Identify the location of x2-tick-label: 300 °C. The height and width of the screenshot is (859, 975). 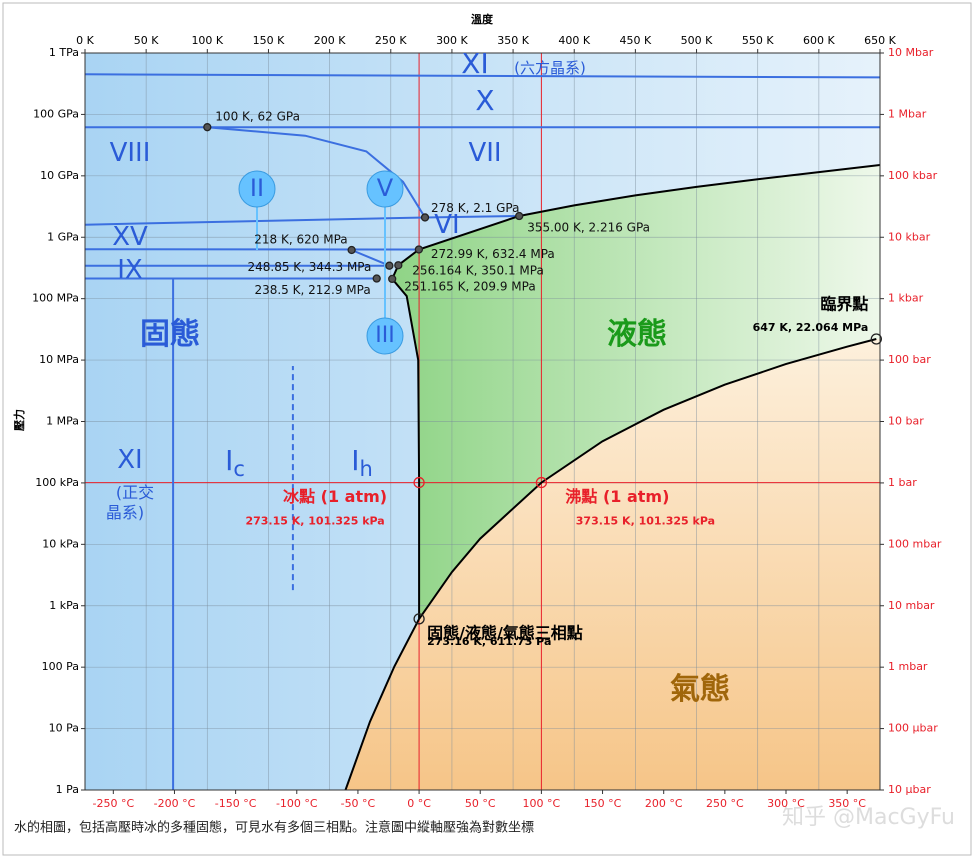
(786, 803).